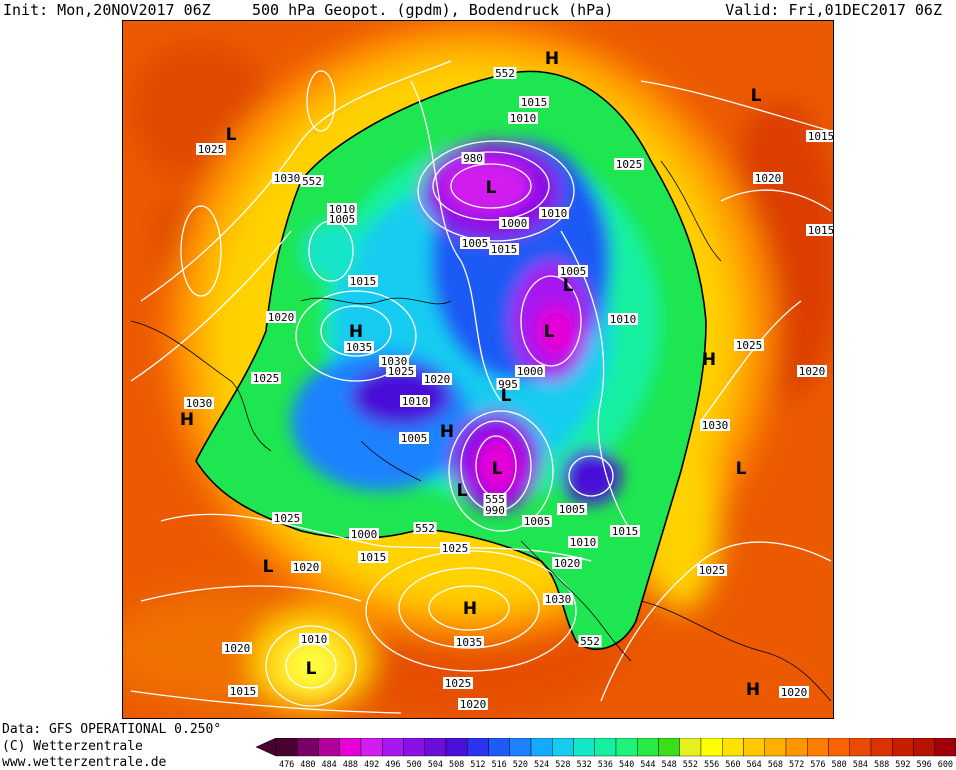 This screenshot has width=956, height=770. Describe the element at coordinates (499, 765) in the screenshot. I see `legend-tick-label: 516` at that location.